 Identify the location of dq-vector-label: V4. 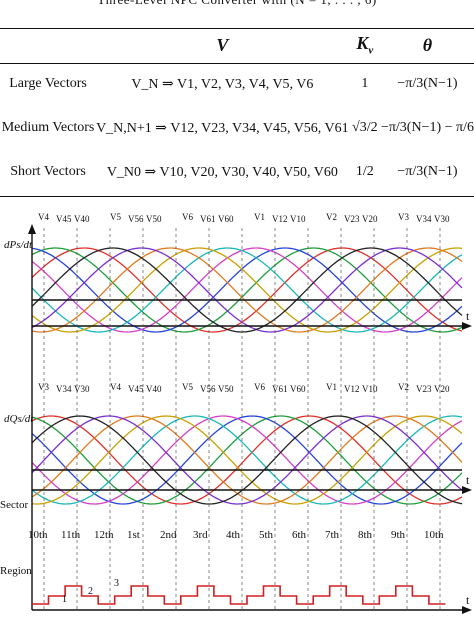
(115, 387).